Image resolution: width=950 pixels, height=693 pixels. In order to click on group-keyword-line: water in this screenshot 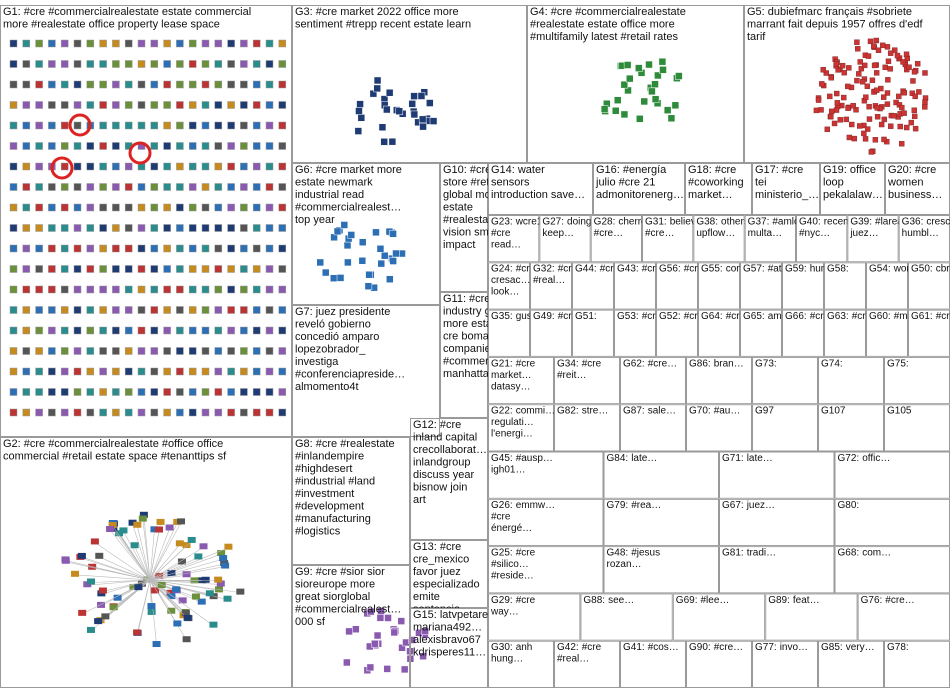, I will do `click(531, 170)`.